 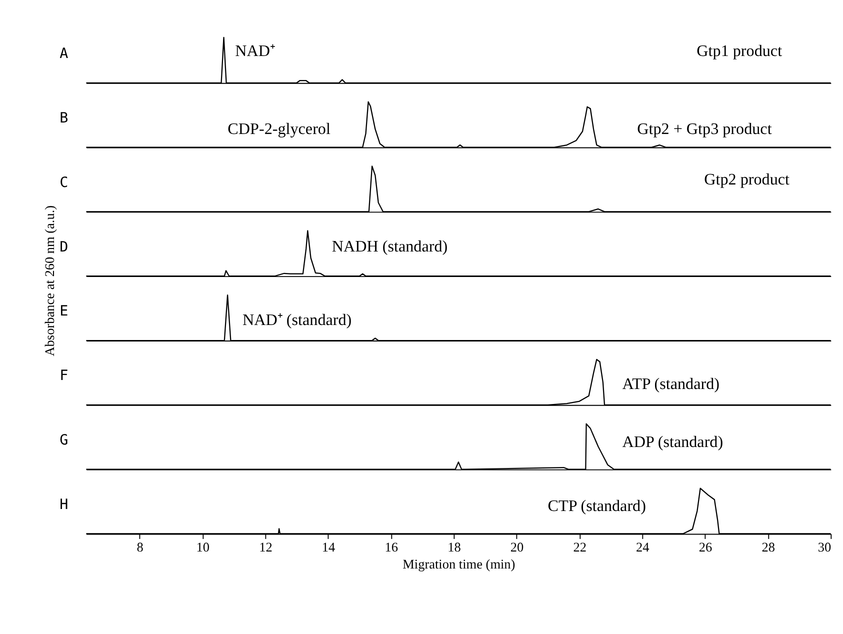 What do you see at coordinates (705, 546) in the screenshot?
I see `x-tick-label: 26` at bounding box center [705, 546].